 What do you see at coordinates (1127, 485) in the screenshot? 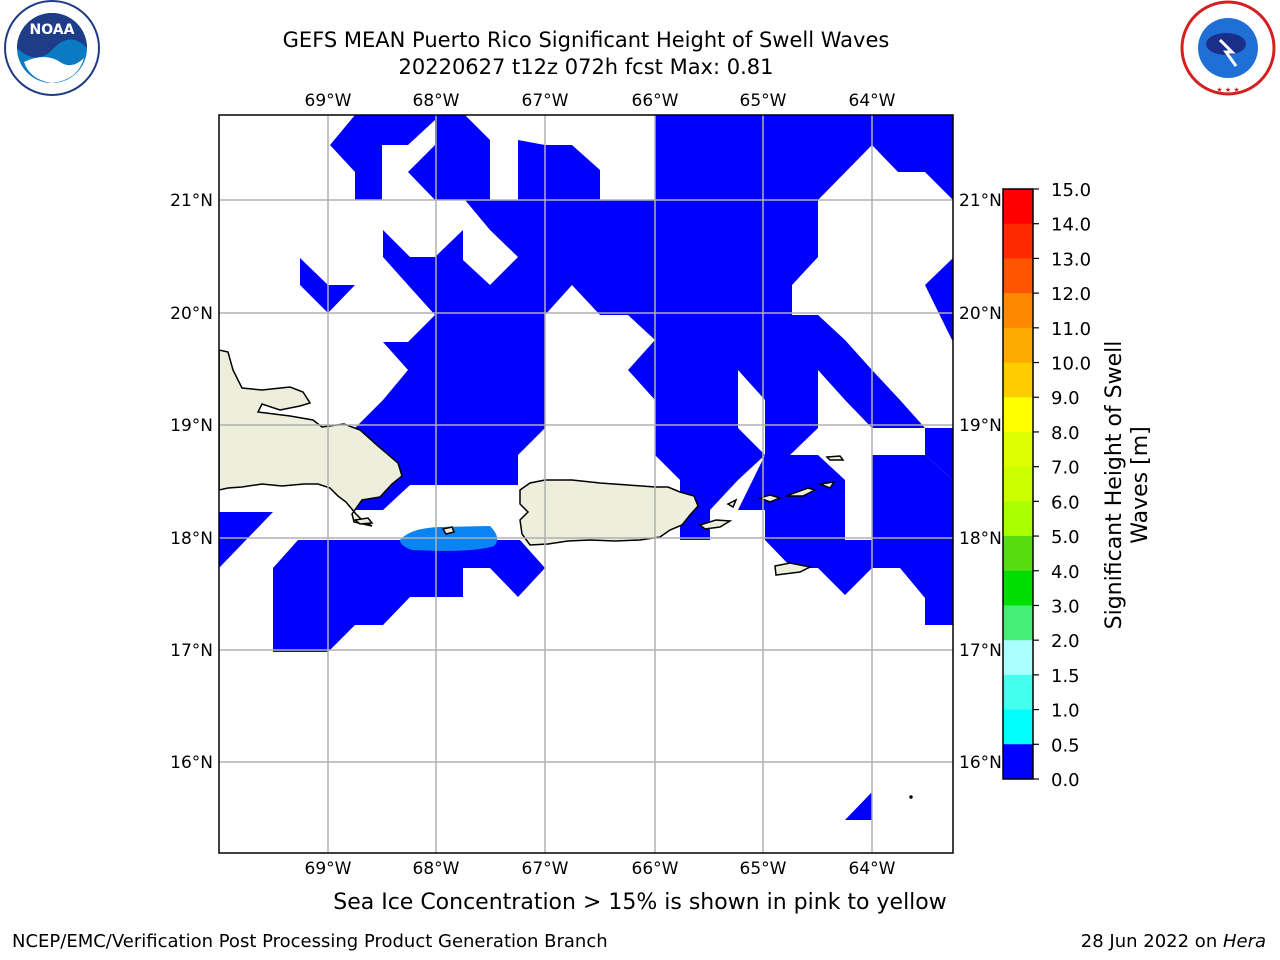
I see `colorbar-label: Significant Height of SwellWaves [m]` at bounding box center [1127, 485].